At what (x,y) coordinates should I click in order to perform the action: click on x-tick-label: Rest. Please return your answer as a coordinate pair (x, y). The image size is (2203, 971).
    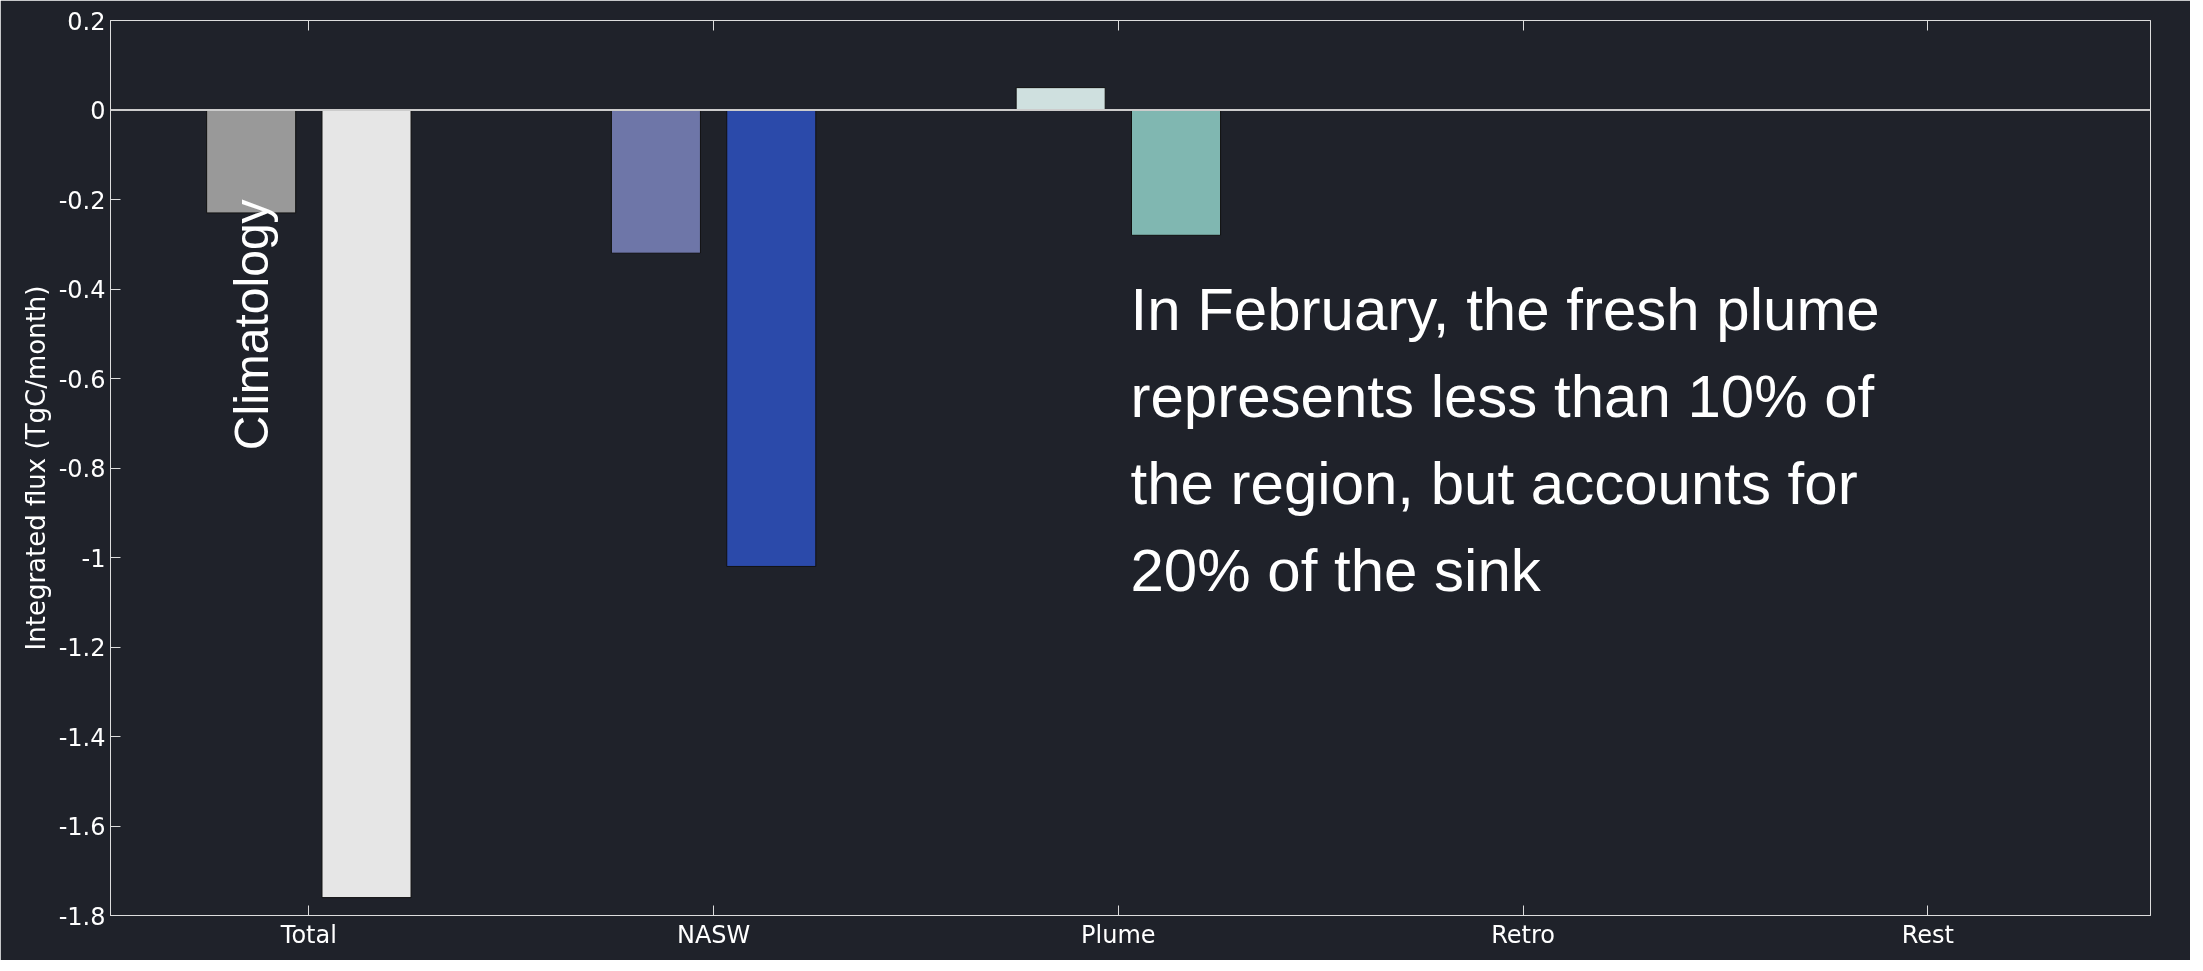
    Looking at the image, I should click on (1928, 934).